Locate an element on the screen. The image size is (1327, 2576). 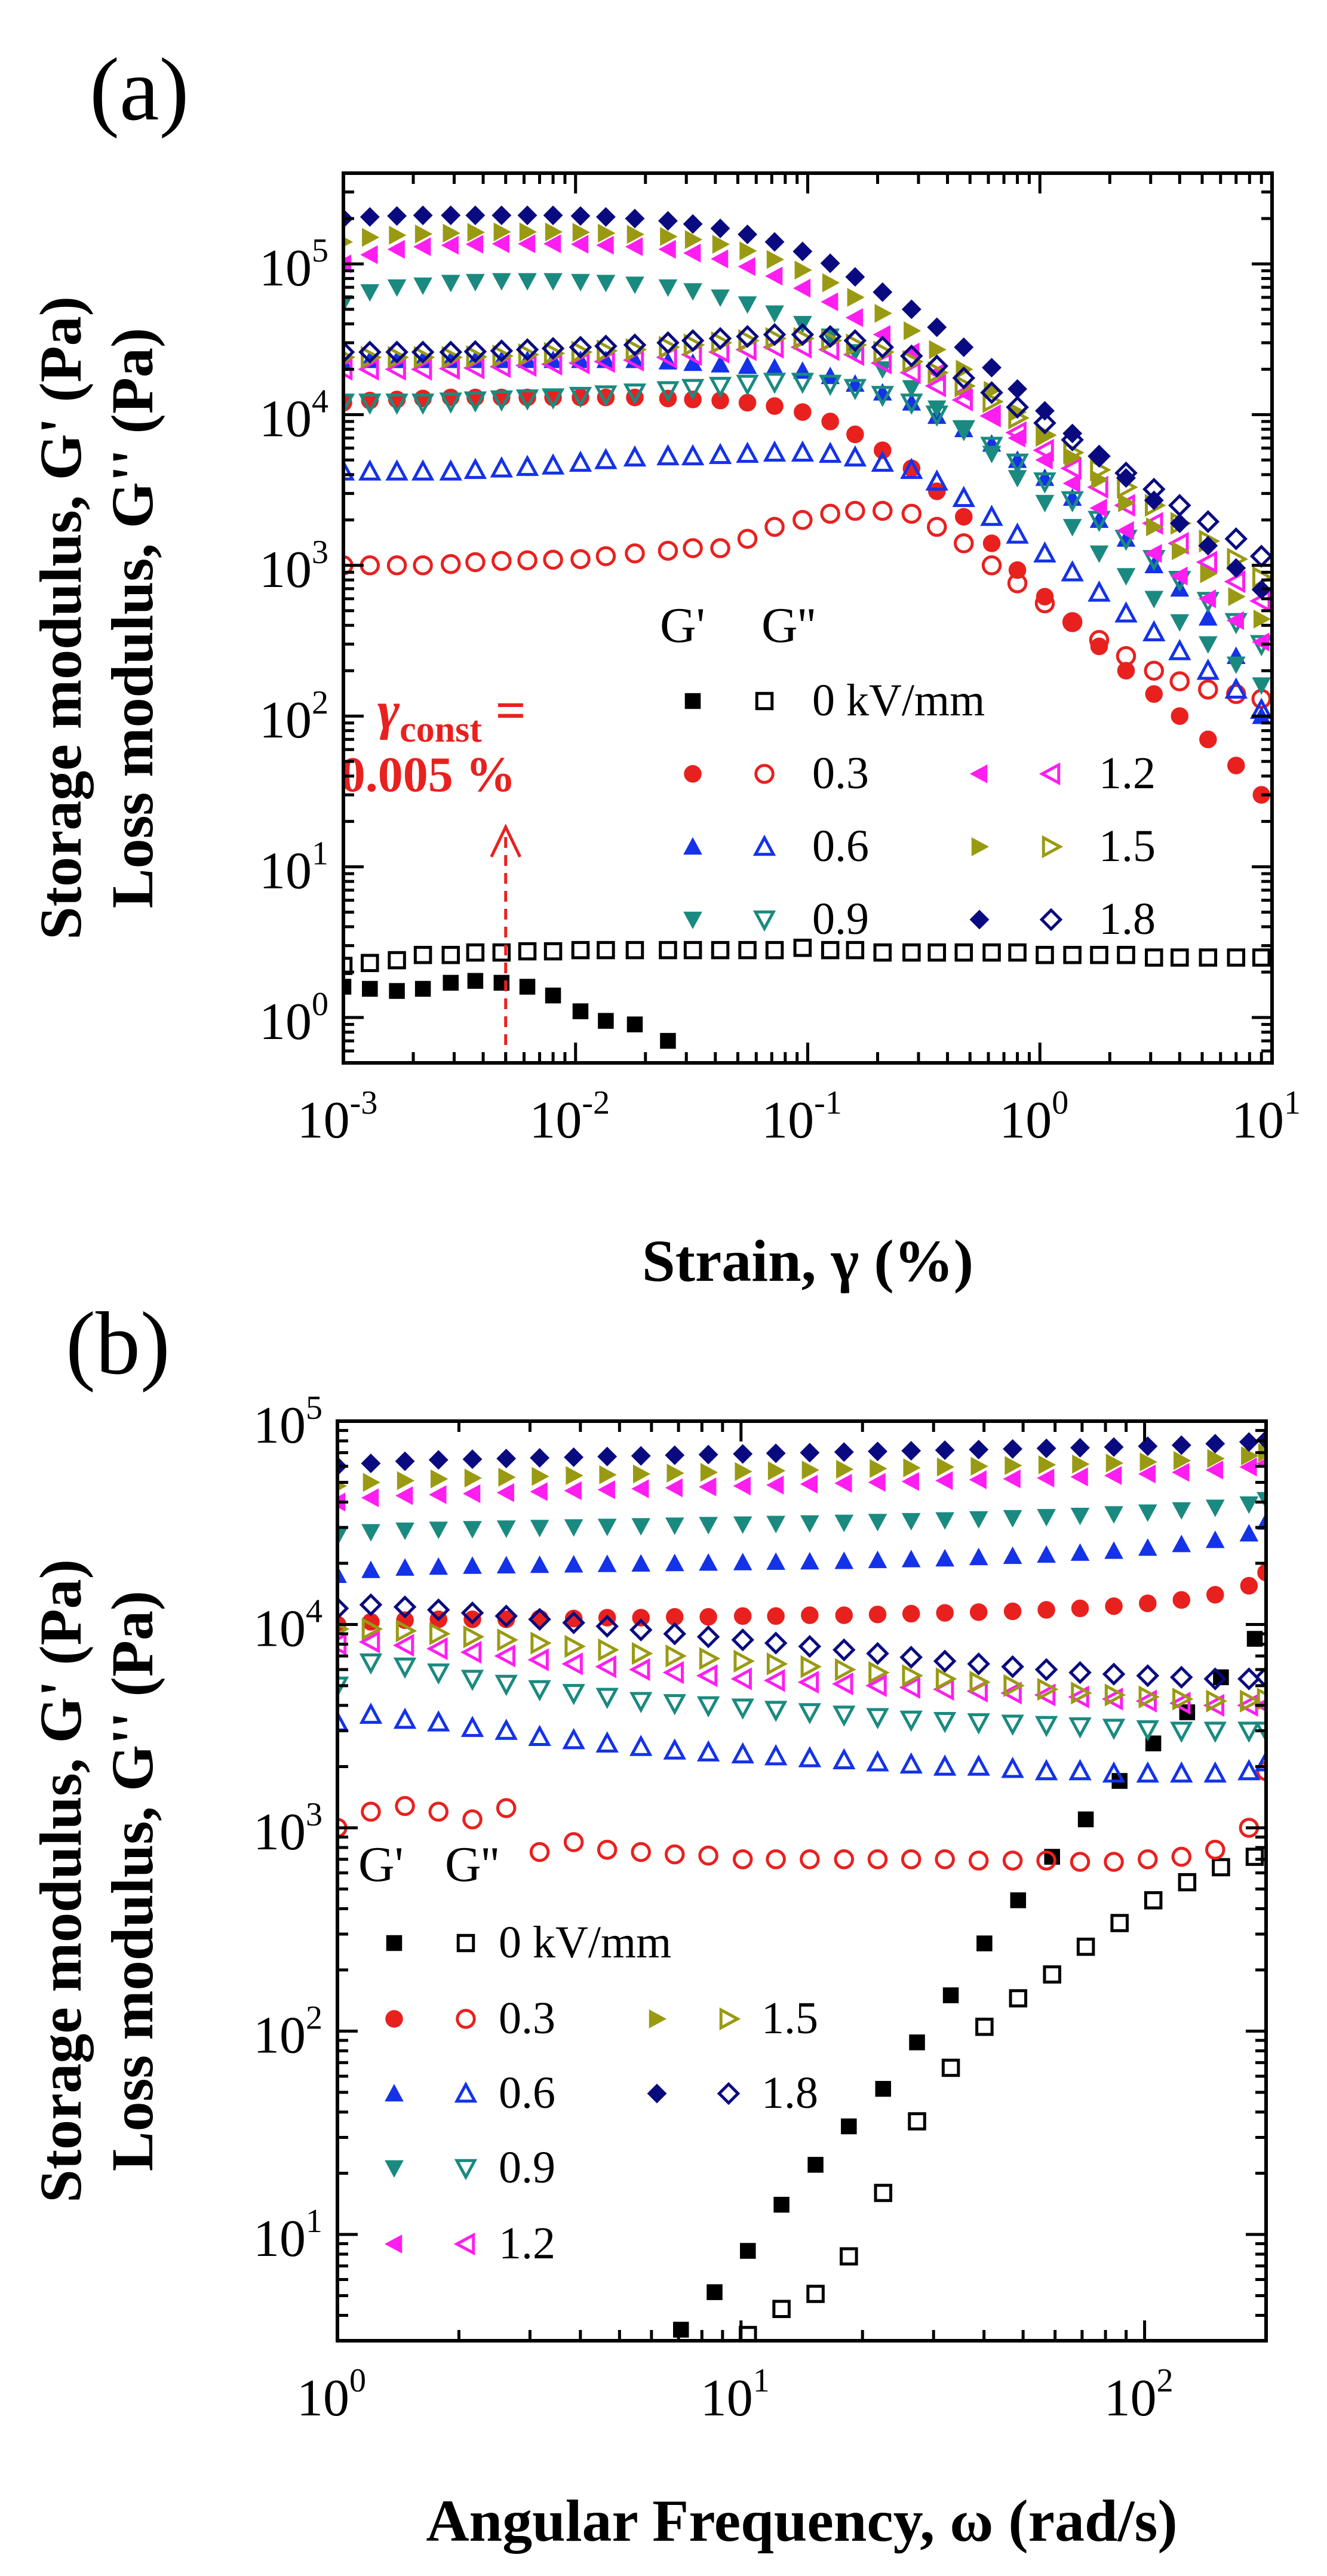
y-axis-title-storage: Storage modulus, G' (Pa) is located at coordinates (60, 1881).